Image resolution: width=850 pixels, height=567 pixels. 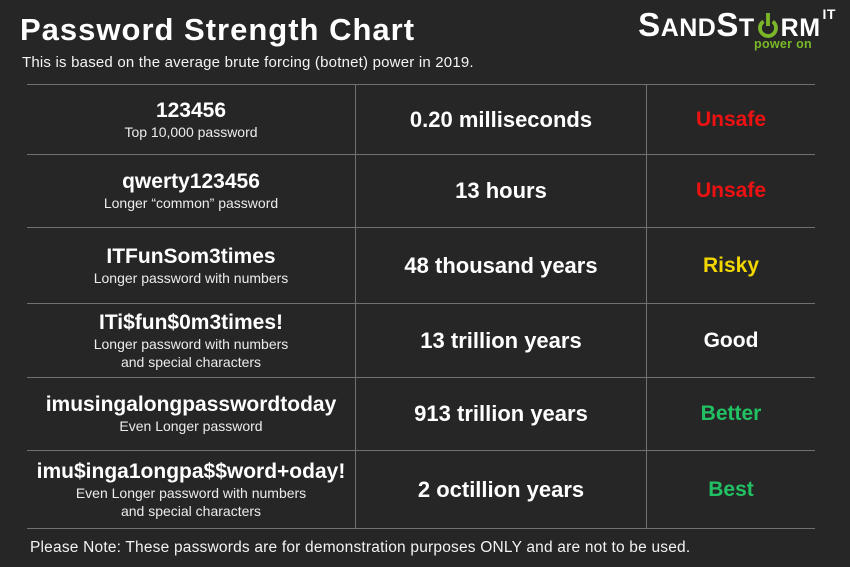 I want to click on time-cell: 48 thousand years, so click(x=500, y=265).